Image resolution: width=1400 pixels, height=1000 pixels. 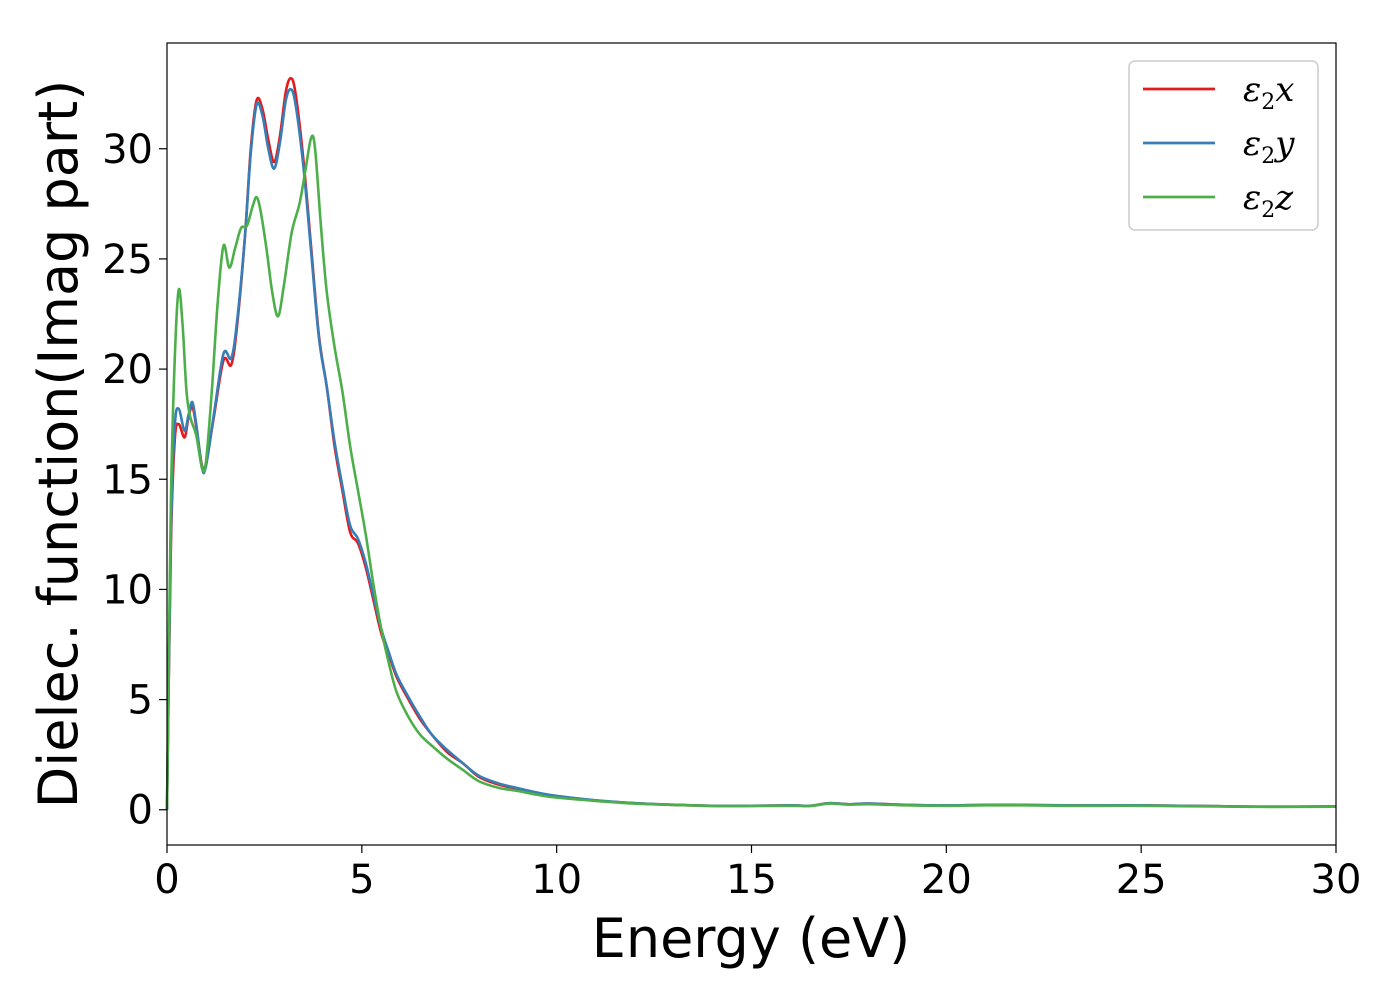 I want to click on x-tick-label: 0, so click(x=166, y=880).